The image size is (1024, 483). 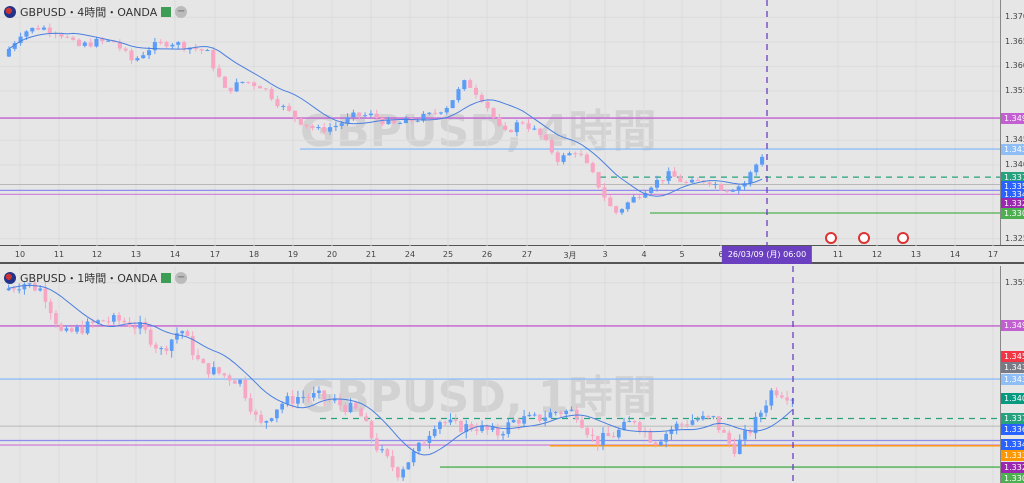 I want to click on price-tick: 1.340, so click(x=1014, y=164).